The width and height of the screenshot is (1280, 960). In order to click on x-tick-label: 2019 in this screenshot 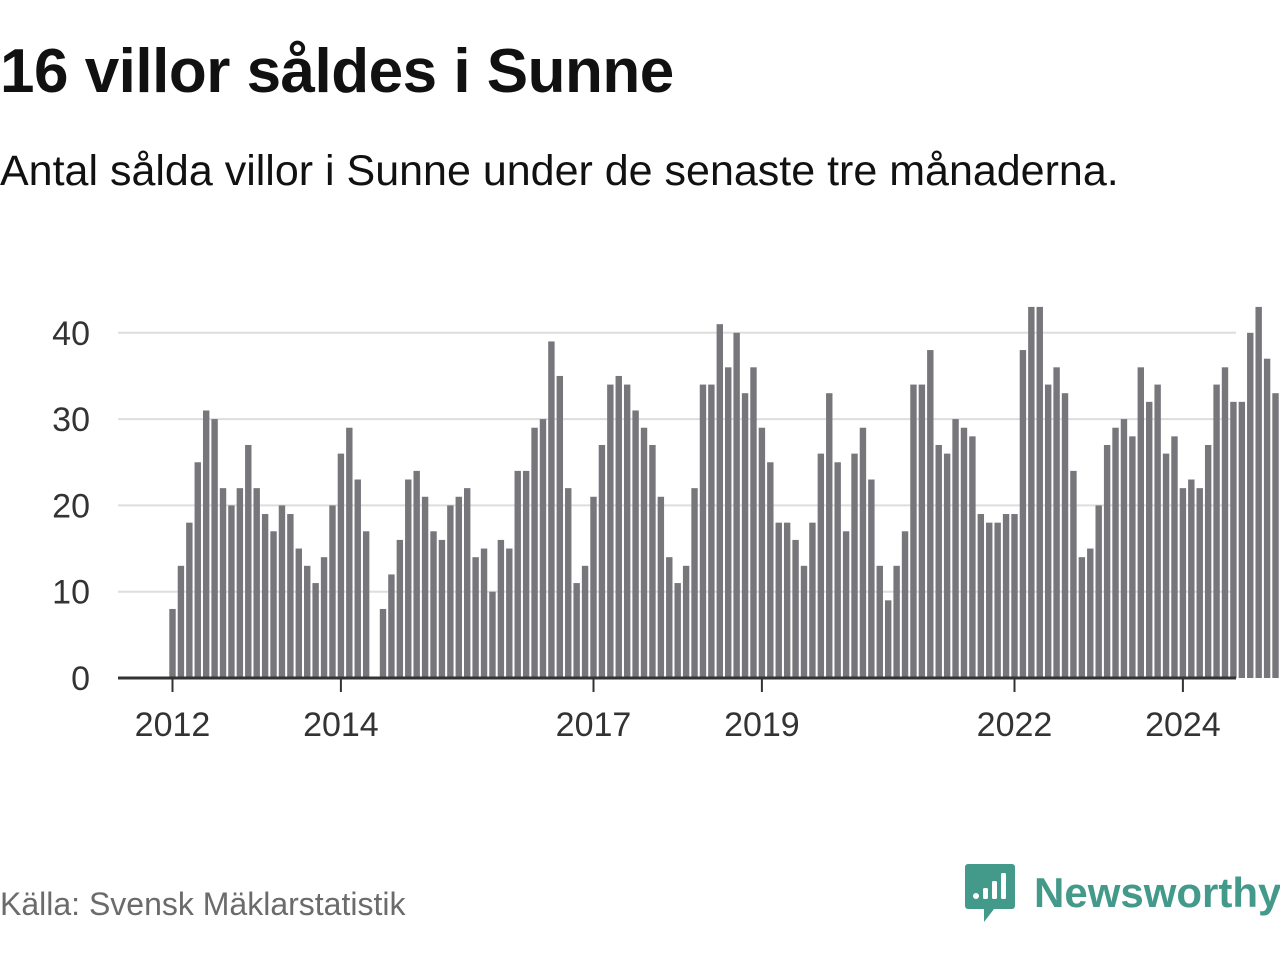, I will do `click(762, 725)`.